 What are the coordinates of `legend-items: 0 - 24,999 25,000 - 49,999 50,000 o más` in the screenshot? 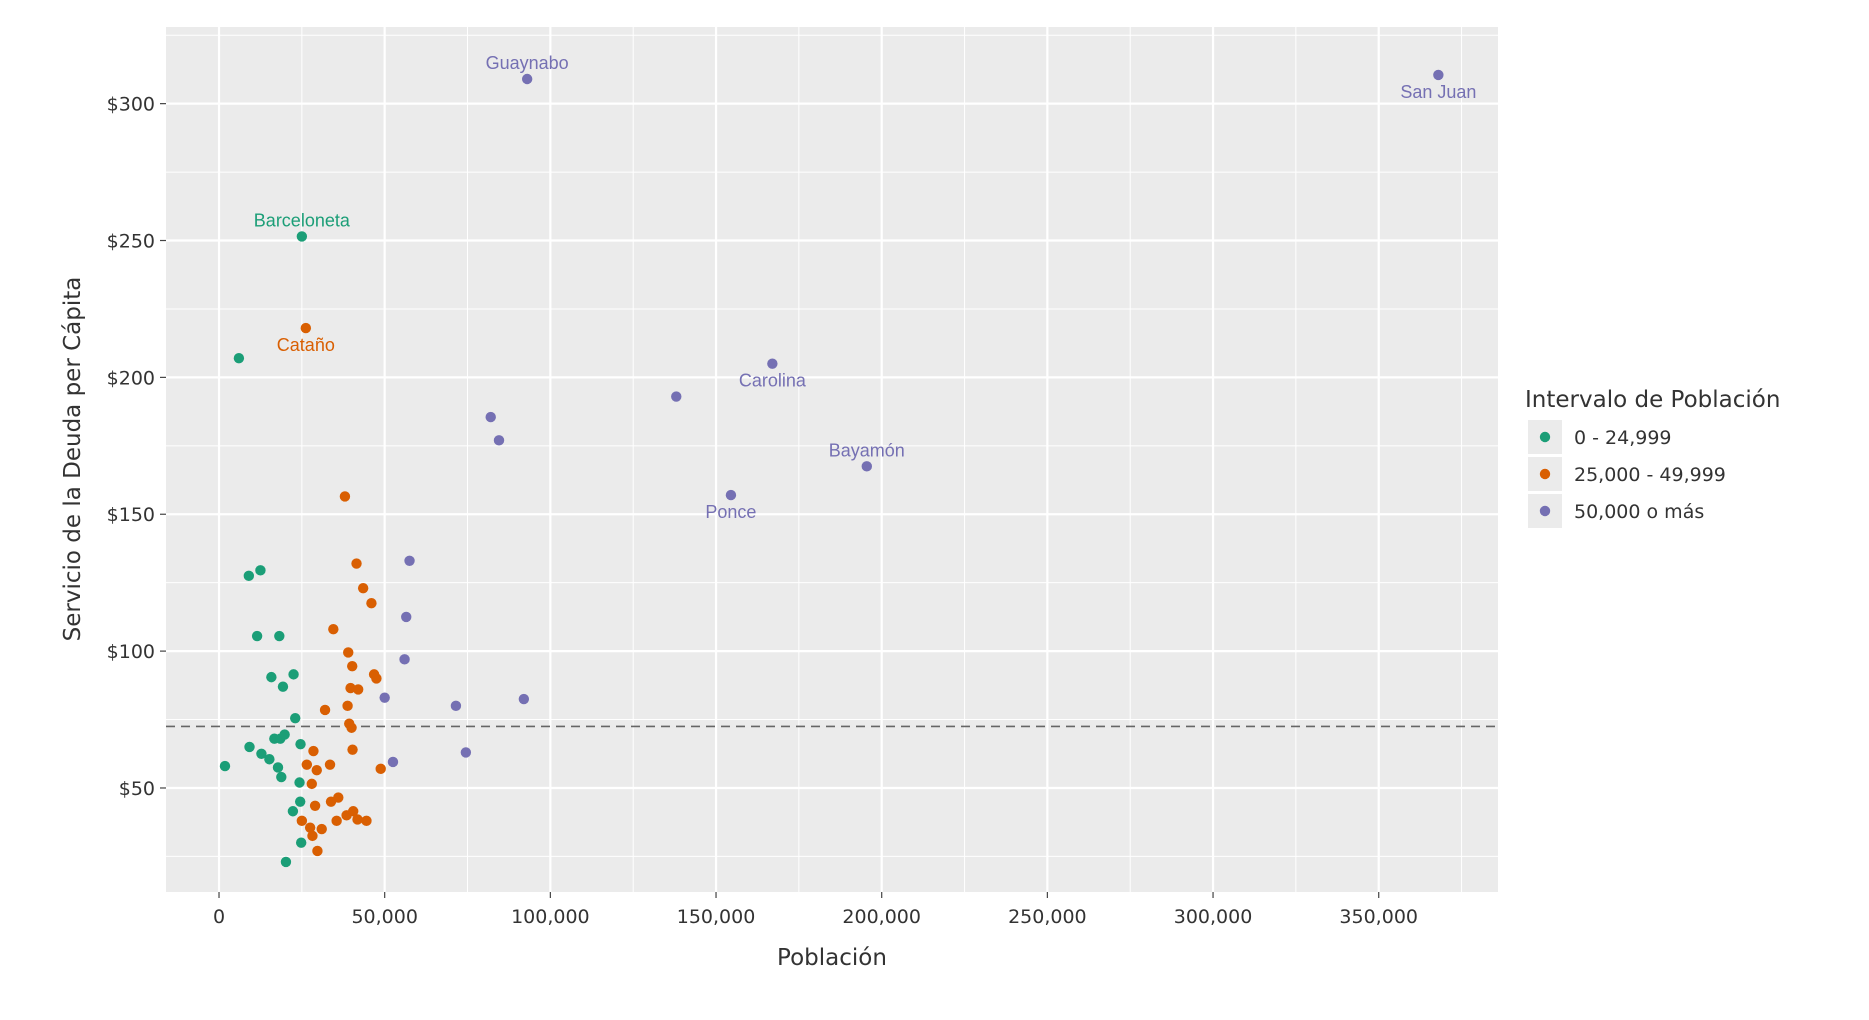 It's located at (1627, 474).